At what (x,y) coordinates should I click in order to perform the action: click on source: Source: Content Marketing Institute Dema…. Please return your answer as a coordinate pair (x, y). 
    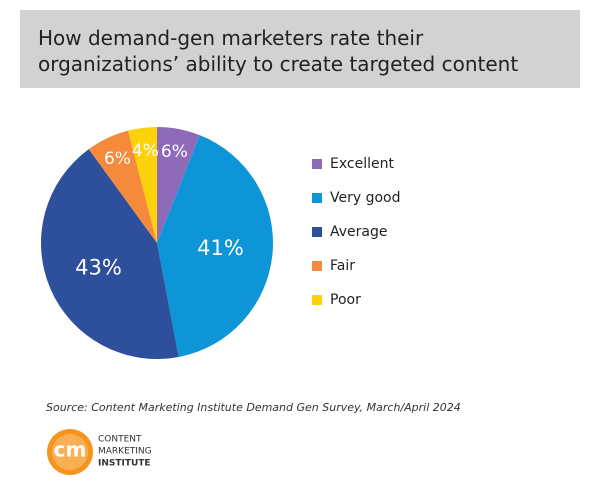
    Looking at the image, I should click on (253, 407).